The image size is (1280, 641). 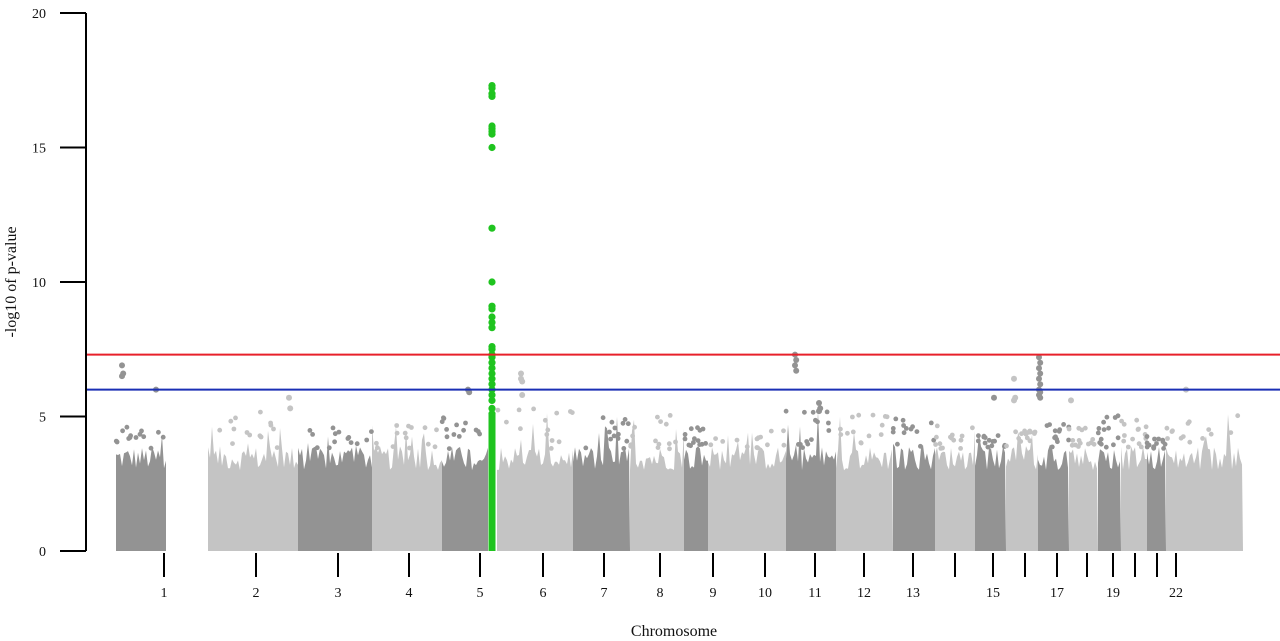 I want to click on y-axis: 0 5 10 15 20, so click(x=59, y=283).